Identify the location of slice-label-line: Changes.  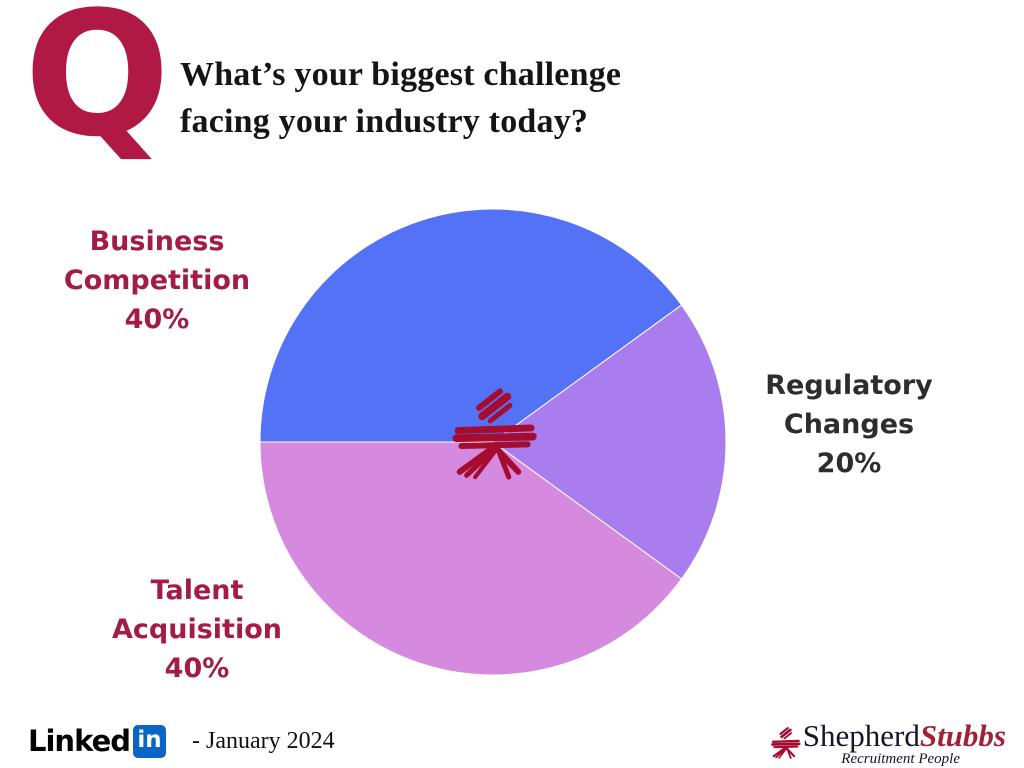
(849, 424).